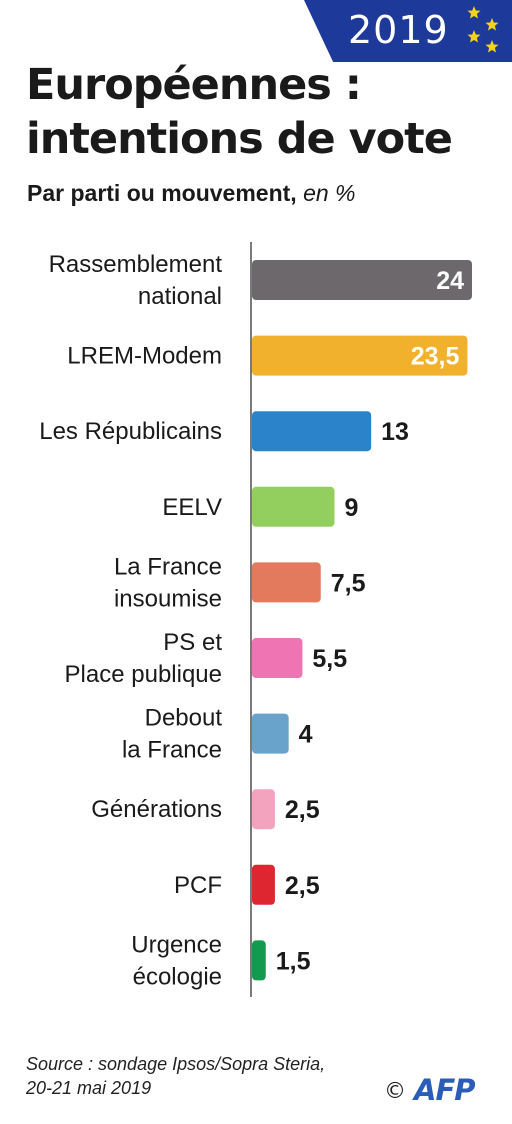 The image size is (512, 1124). I want to click on chart-title-line-2: intentions de vote, so click(239, 139).